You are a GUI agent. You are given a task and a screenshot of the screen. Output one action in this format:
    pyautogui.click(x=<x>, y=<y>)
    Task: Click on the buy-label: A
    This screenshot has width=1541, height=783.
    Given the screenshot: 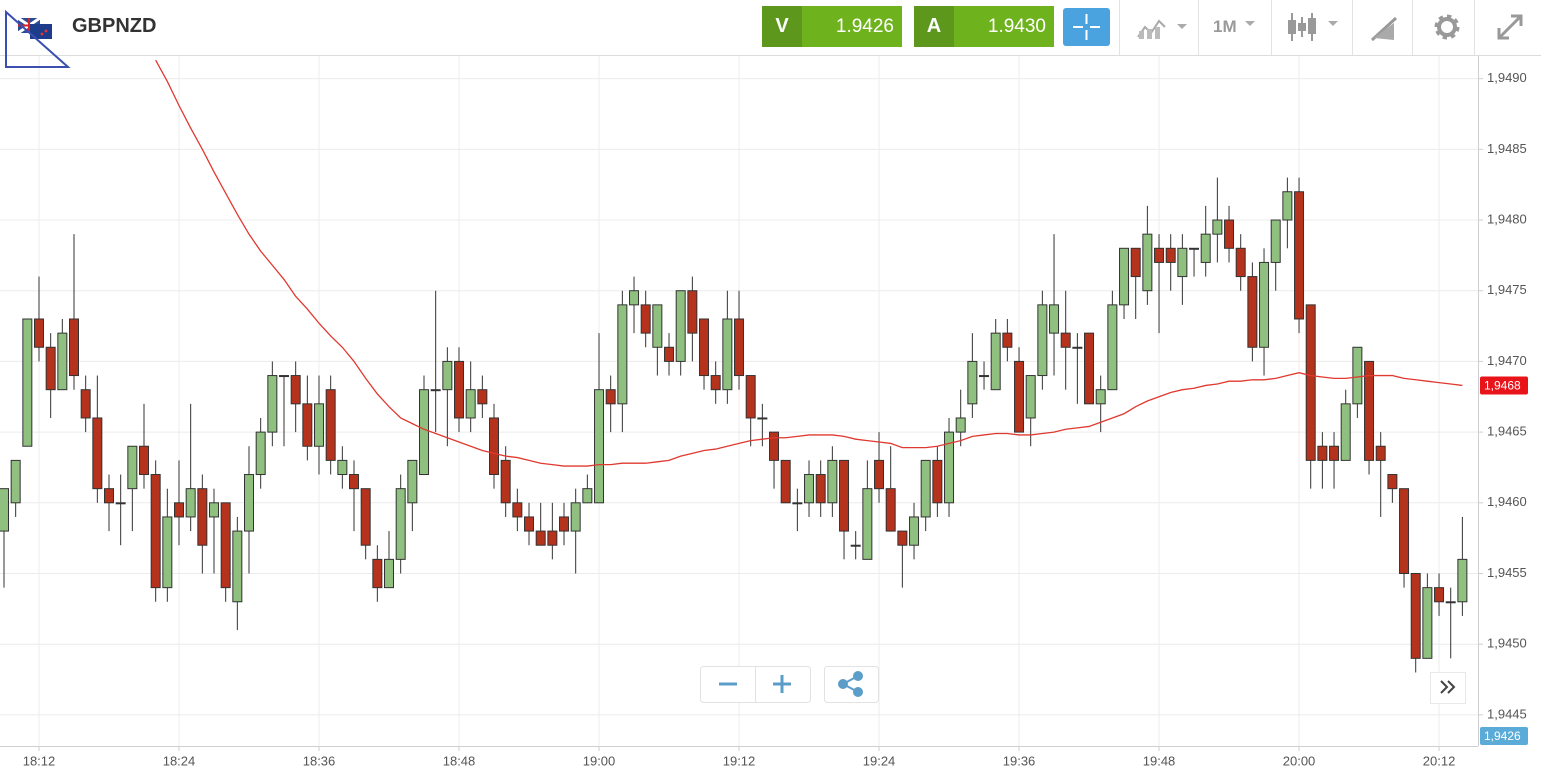 What is the action you would take?
    pyautogui.click(x=934, y=26)
    